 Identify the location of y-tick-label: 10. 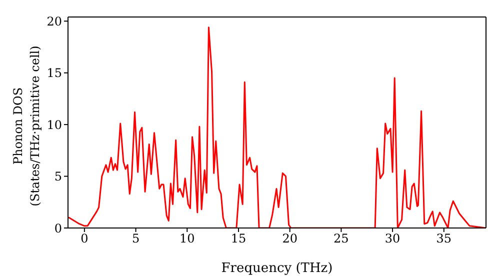
(54, 125).